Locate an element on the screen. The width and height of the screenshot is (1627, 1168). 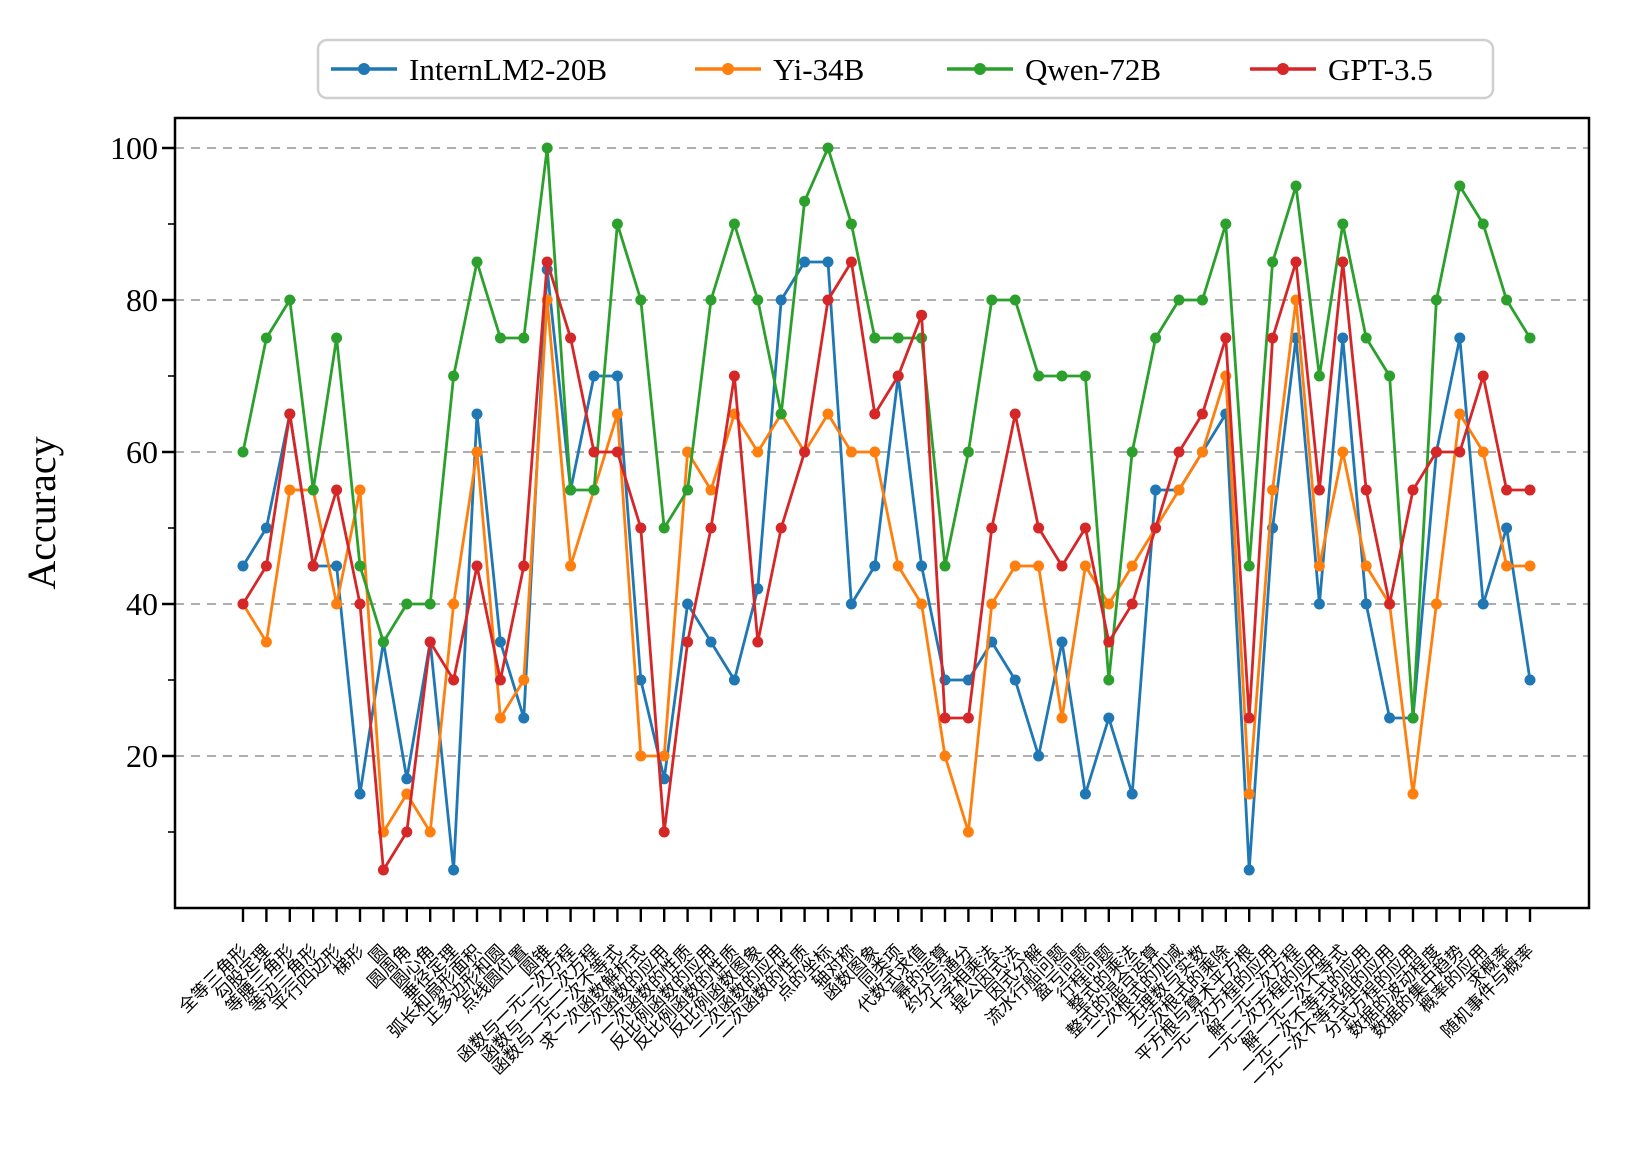
legend-label: GPT-3.5 is located at coordinates (1380, 69).